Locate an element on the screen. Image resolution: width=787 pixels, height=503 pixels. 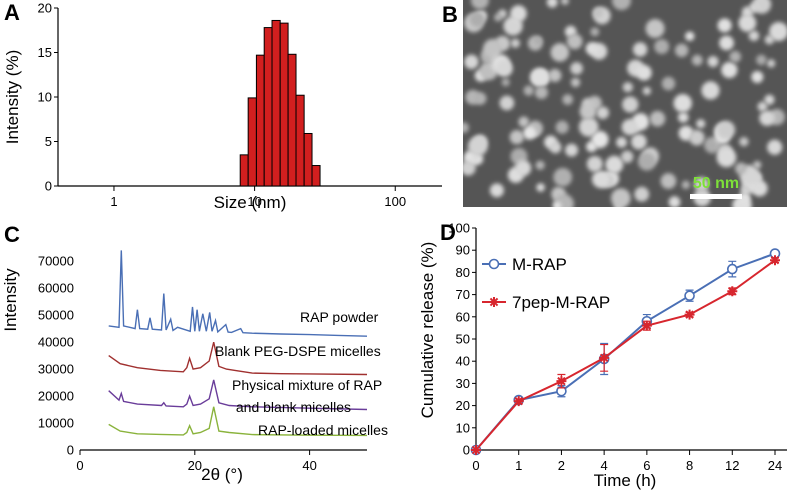
y-tick-label: 5 is located at coordinates (48, 141).